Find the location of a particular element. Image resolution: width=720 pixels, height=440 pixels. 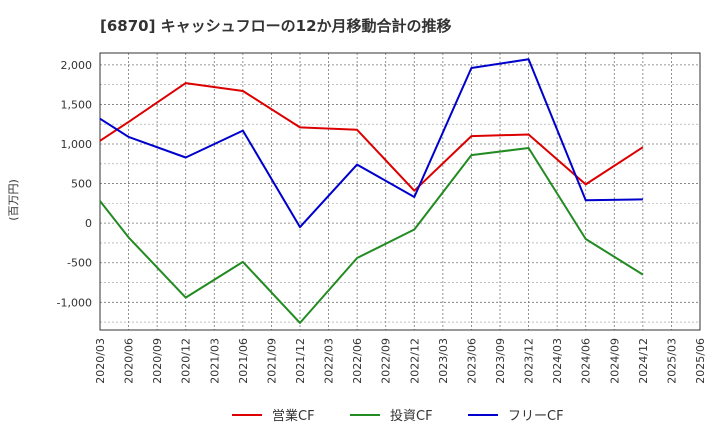

y-tick-label: -500 is located at coordinates (79, 263).